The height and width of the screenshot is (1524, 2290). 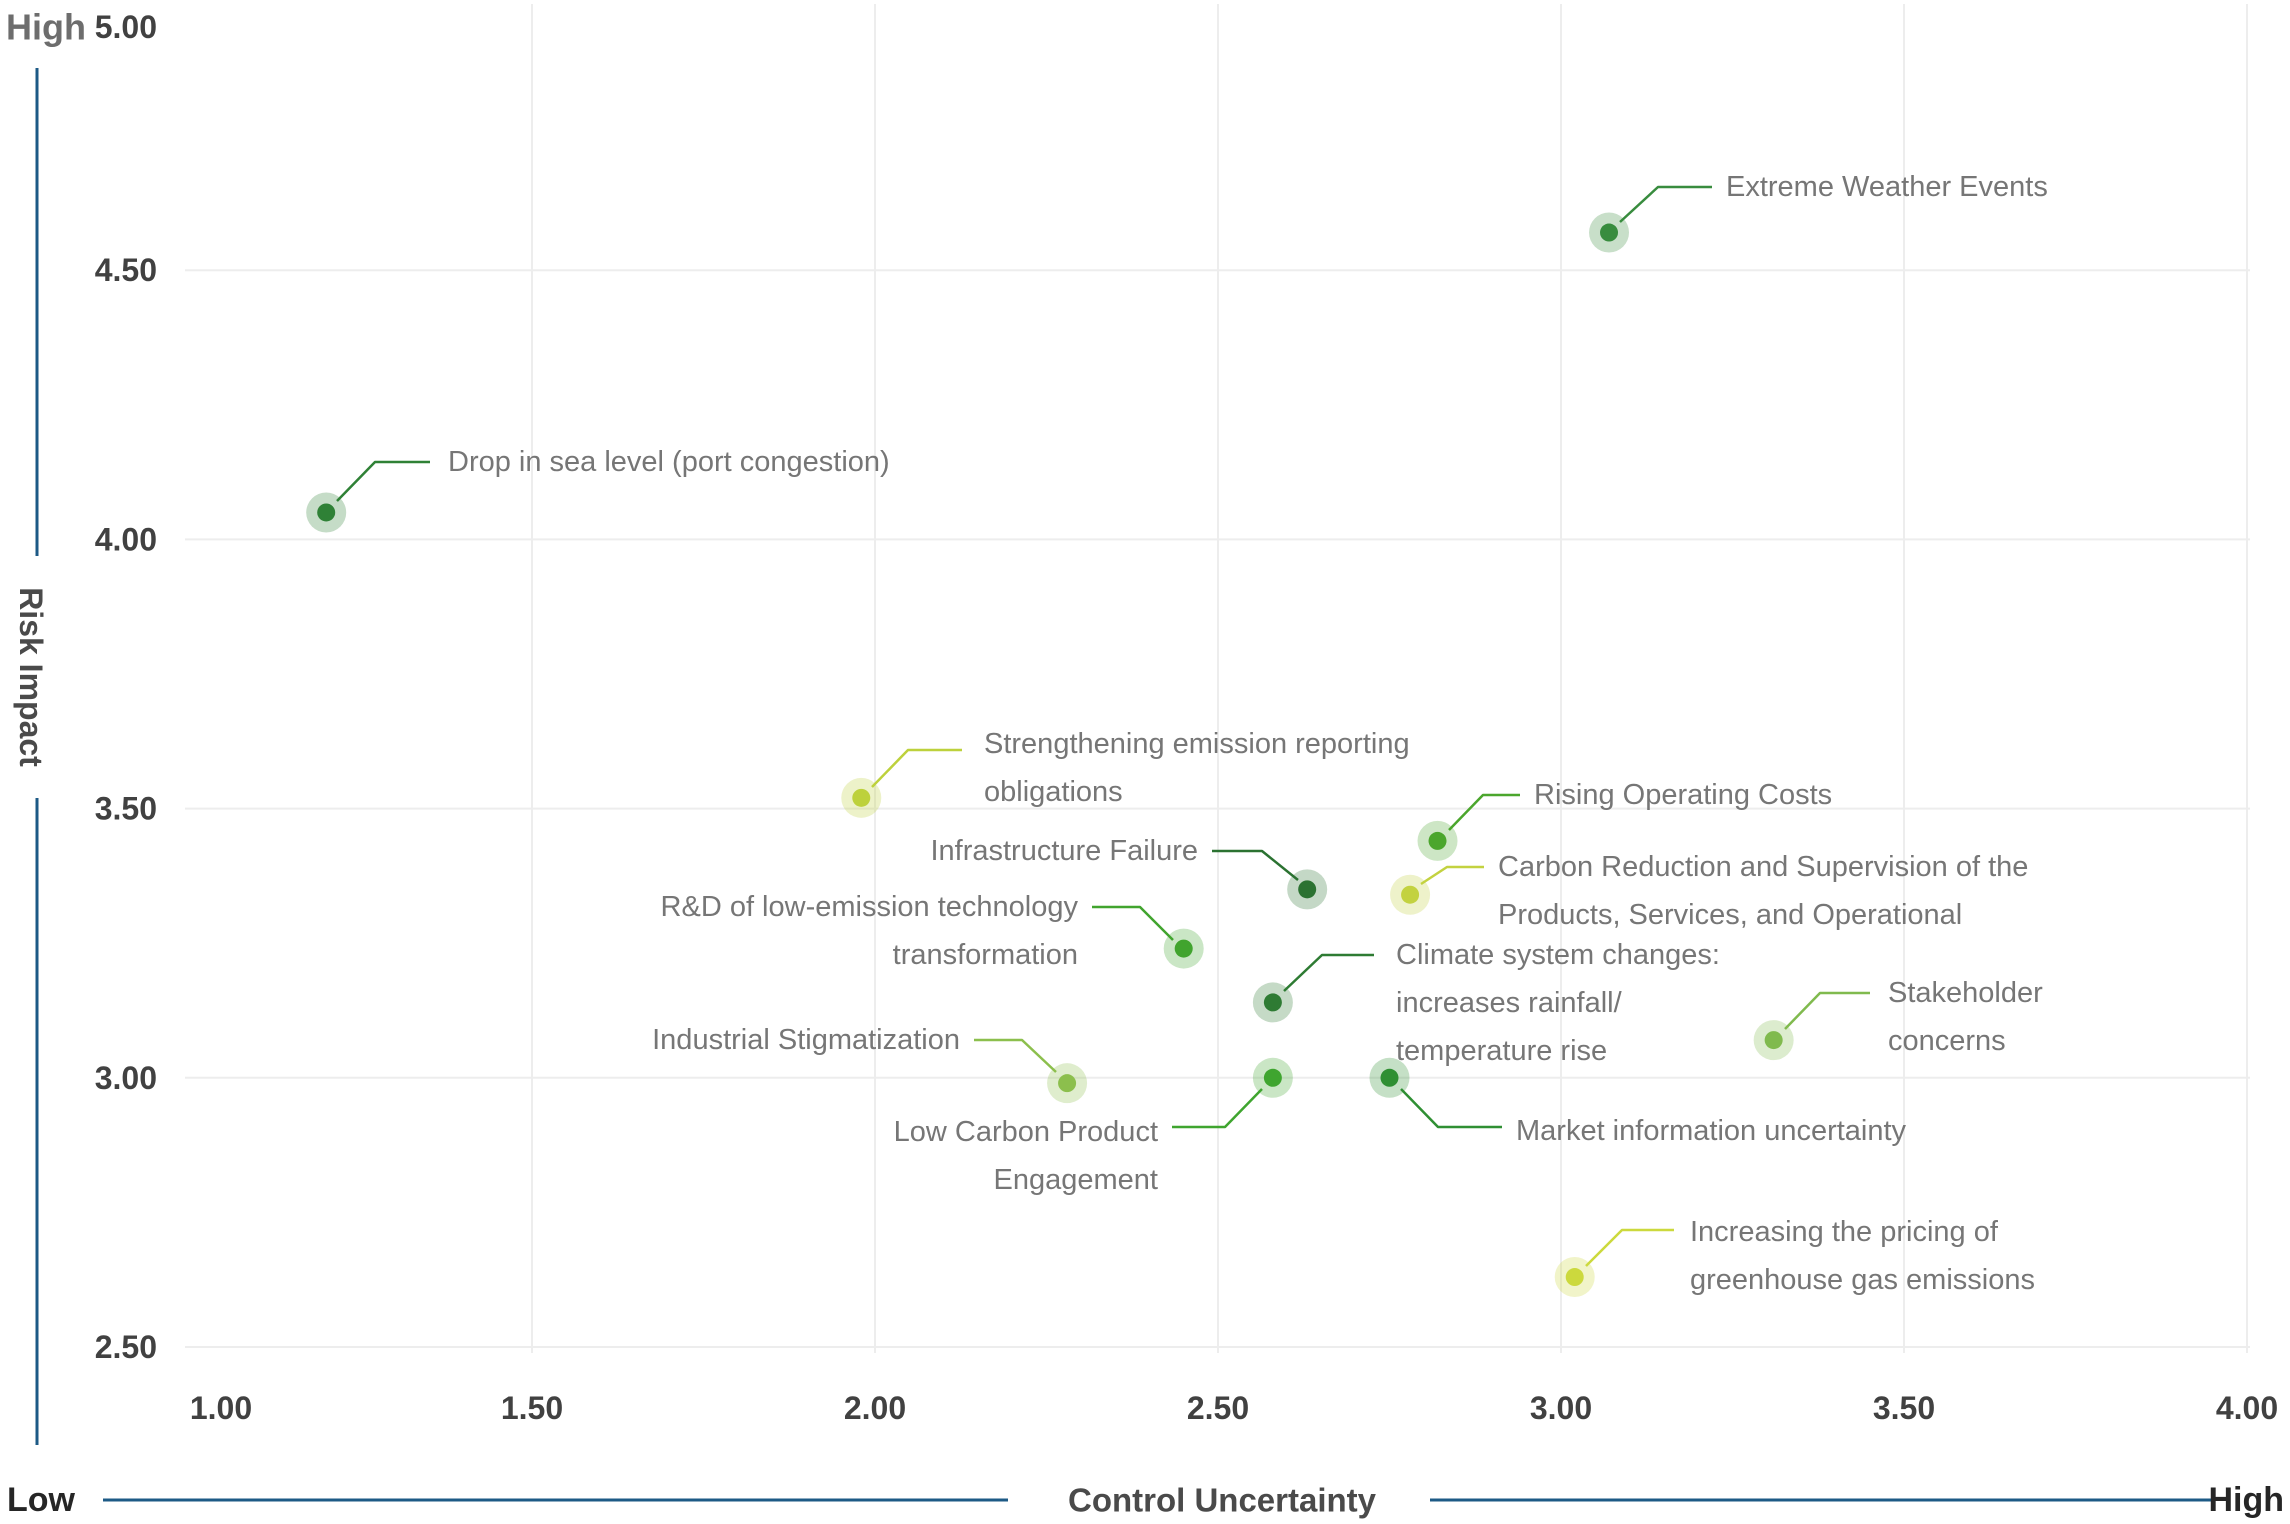 What do you see at coordinates (1076, 1180) in the screenshot?
I see `point-label: Engagement` at bounding box center [1076, 1180].